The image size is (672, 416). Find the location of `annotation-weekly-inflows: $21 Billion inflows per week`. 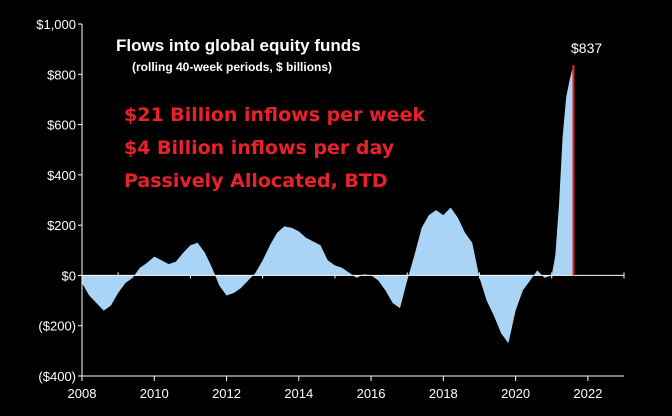

annotation-weekly-inflows: $21 Billion inflows per week is located at coordinates (275, 115).